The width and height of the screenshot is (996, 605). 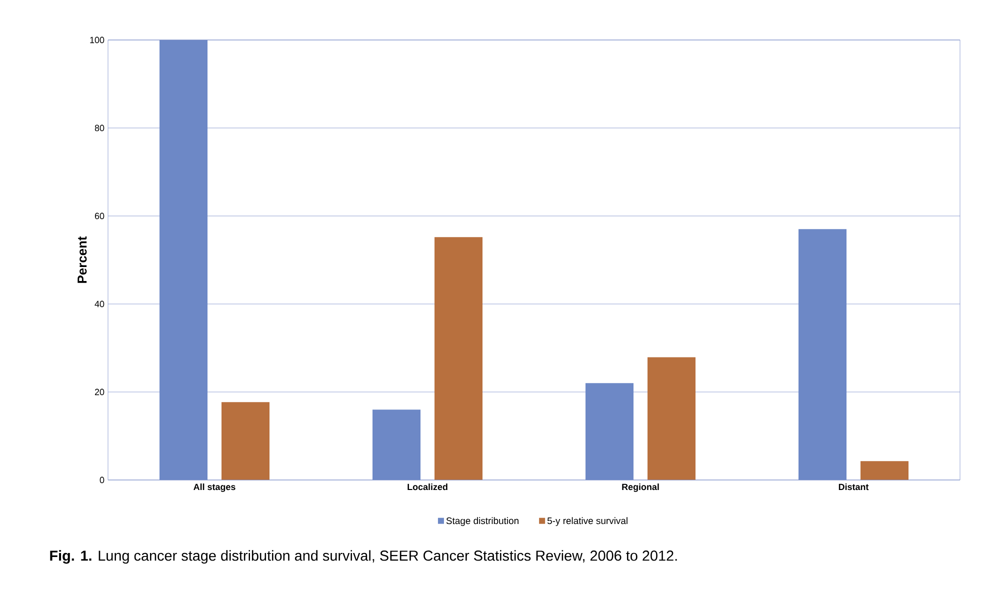 What do you see at coordinates (99, 216) in the screenshot?
I see `y-tick-label: 60` at bounding box center [99, 216].